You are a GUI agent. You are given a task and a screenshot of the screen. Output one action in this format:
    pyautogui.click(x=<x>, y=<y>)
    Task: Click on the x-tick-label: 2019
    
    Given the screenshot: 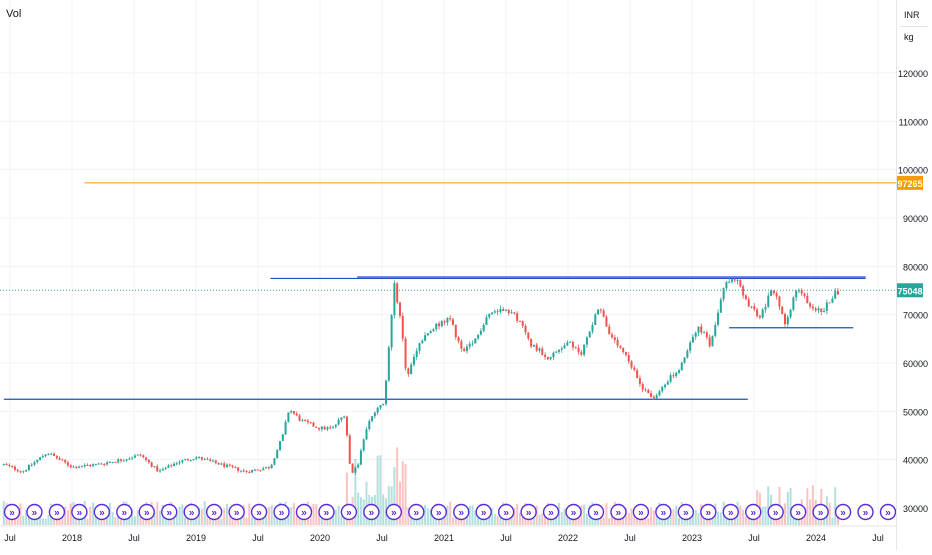 What is the action you would take?
    pyautogui.click(x=196, y=538)
    